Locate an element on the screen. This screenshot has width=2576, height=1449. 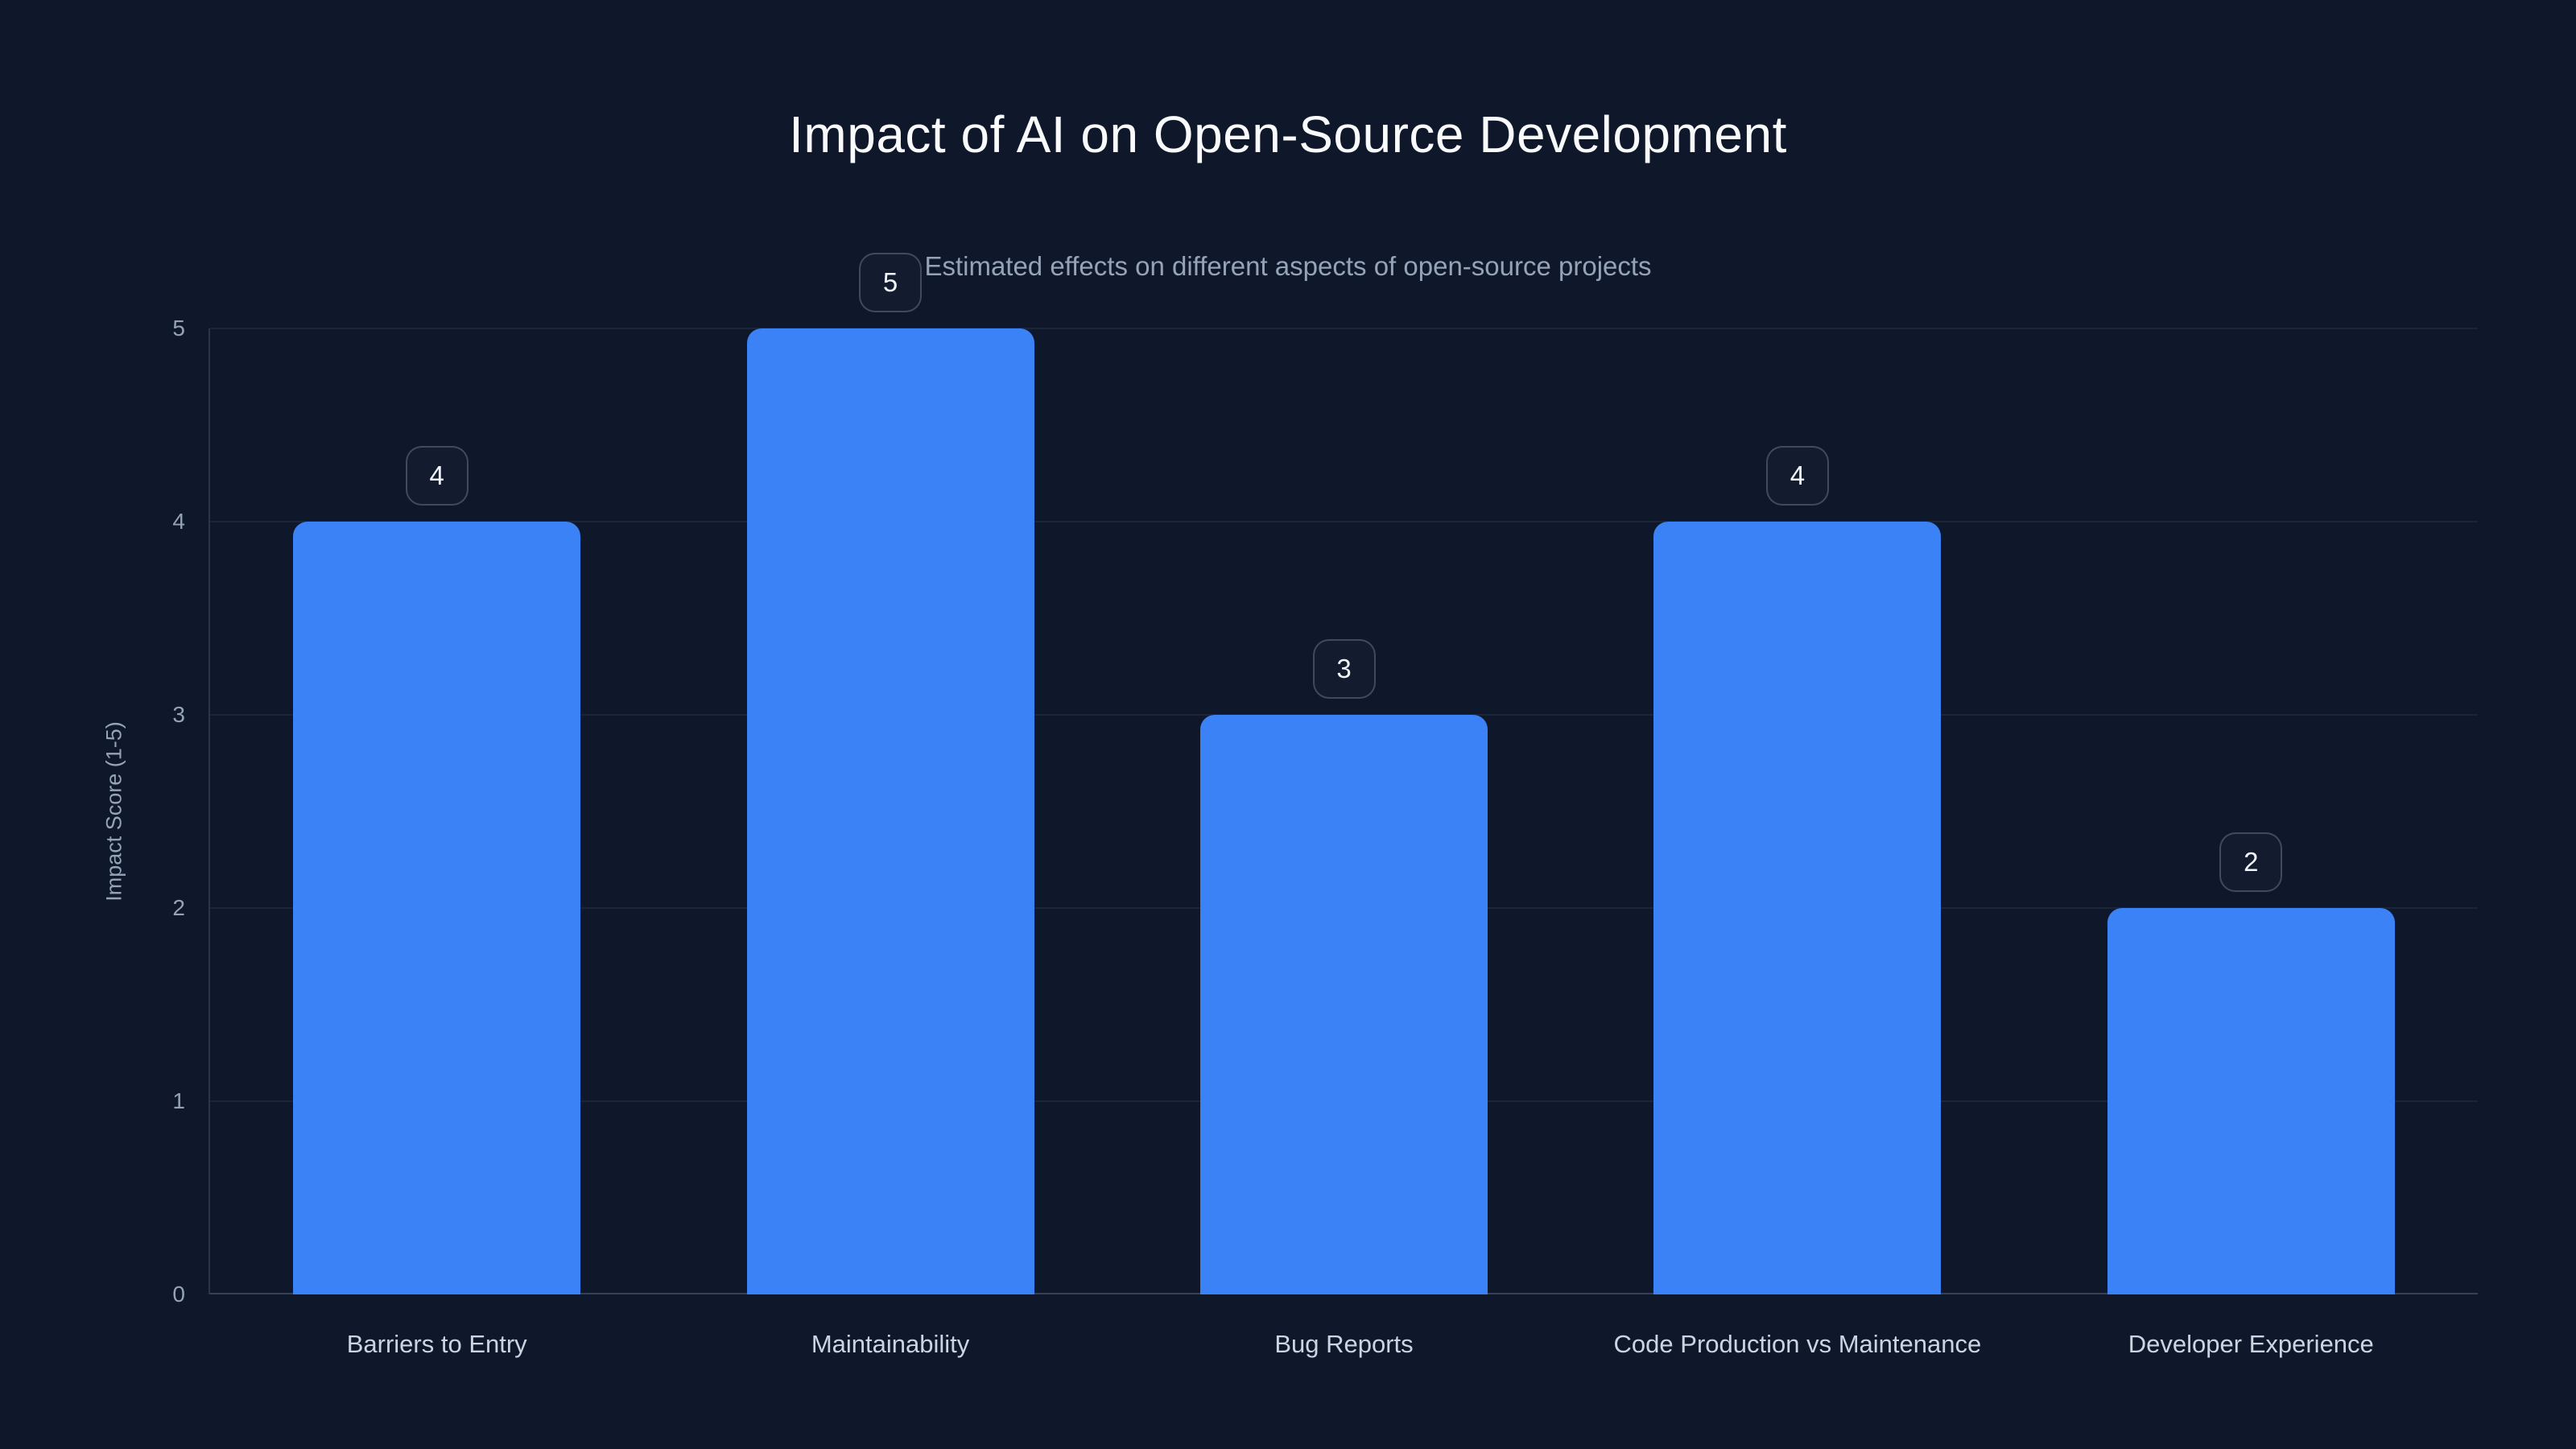
x-category-label: Maintainability is located at coordinates (890, 1344).